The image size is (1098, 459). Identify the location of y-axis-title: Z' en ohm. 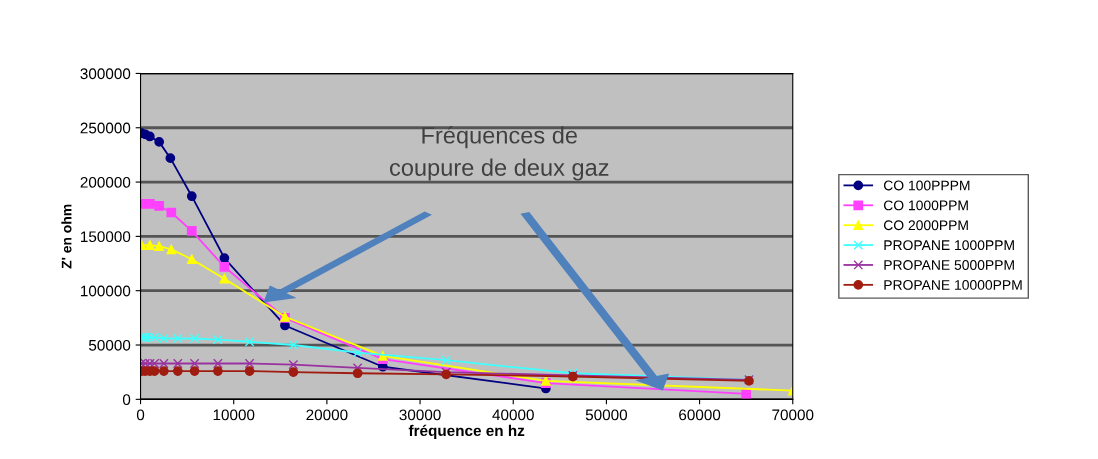
(66, 236).